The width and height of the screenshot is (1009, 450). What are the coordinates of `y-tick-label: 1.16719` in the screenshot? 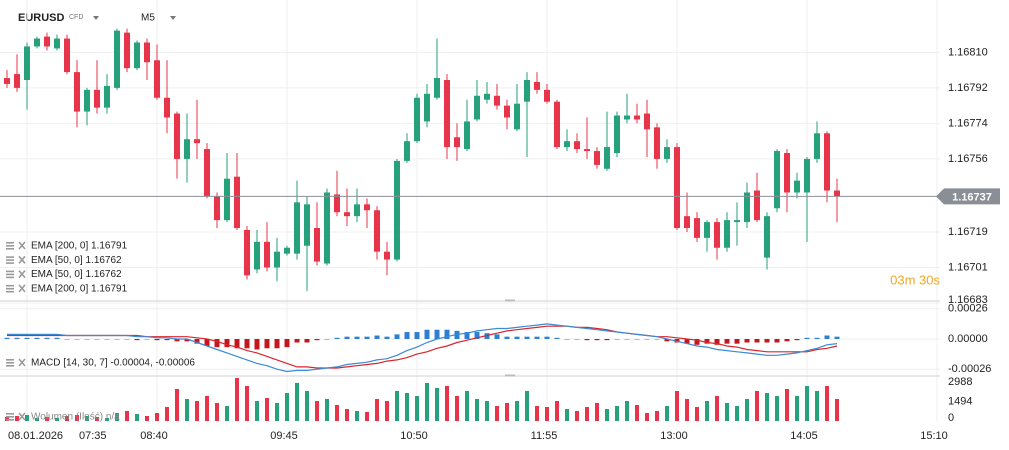 It's located at (968, 232).